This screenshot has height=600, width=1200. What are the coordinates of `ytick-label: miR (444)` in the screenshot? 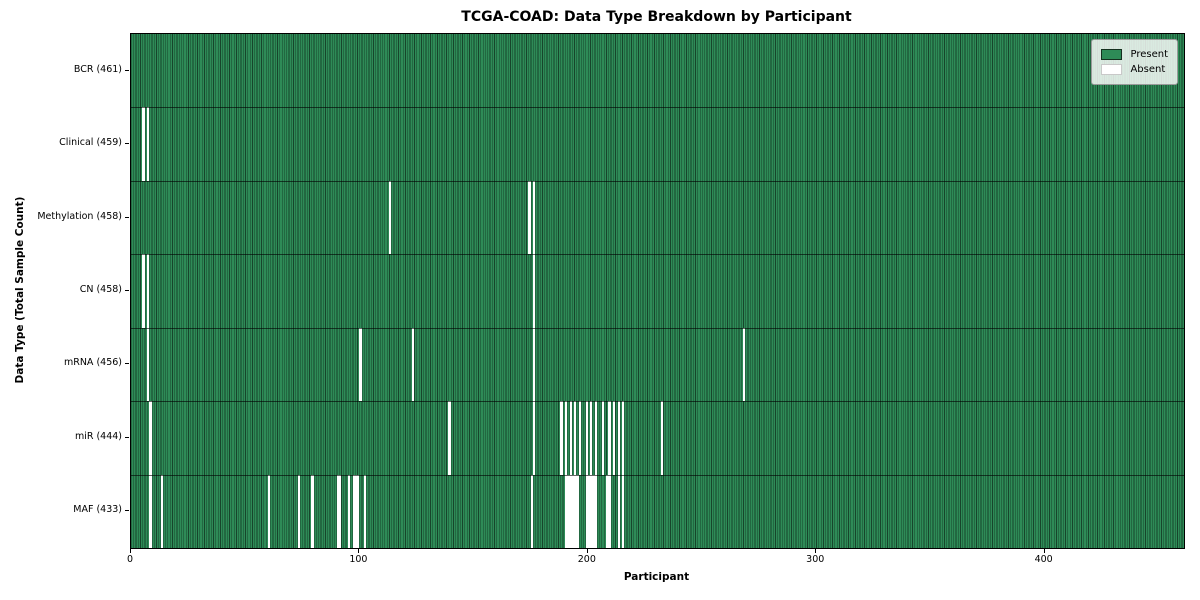 It's located at (98, 436).